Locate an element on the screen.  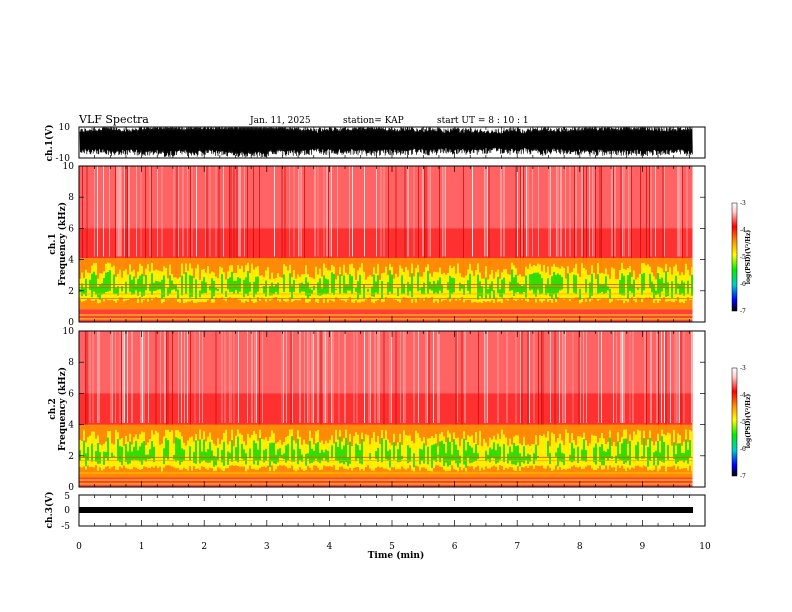
colorbar-tick-label: -3 is located at coordinates (743, 368).